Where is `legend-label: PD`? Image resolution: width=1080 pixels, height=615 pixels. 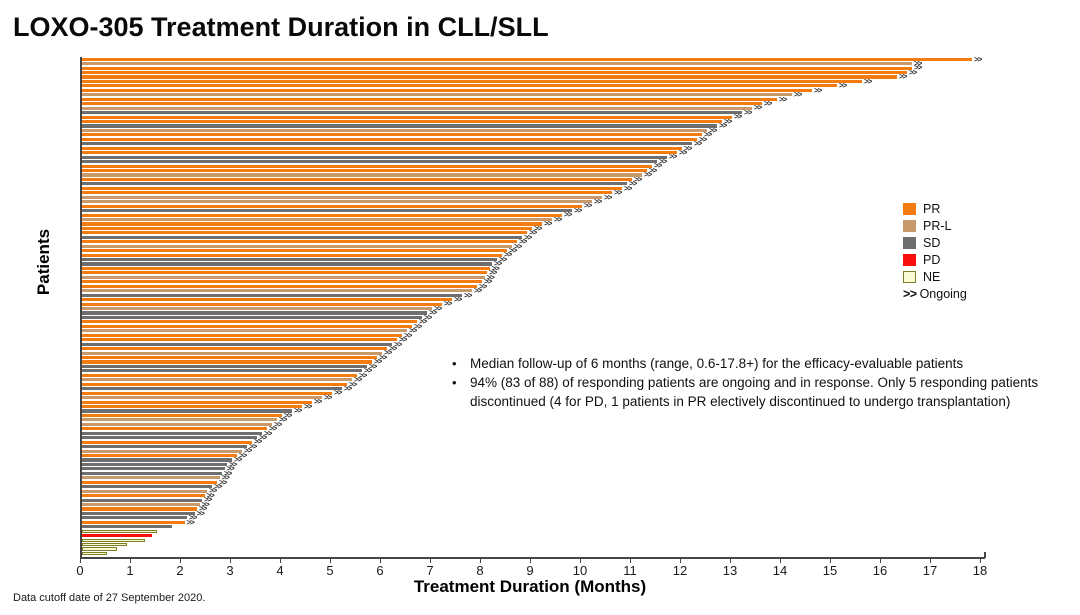 legend-label: PD is located at coordinates (932, 259).